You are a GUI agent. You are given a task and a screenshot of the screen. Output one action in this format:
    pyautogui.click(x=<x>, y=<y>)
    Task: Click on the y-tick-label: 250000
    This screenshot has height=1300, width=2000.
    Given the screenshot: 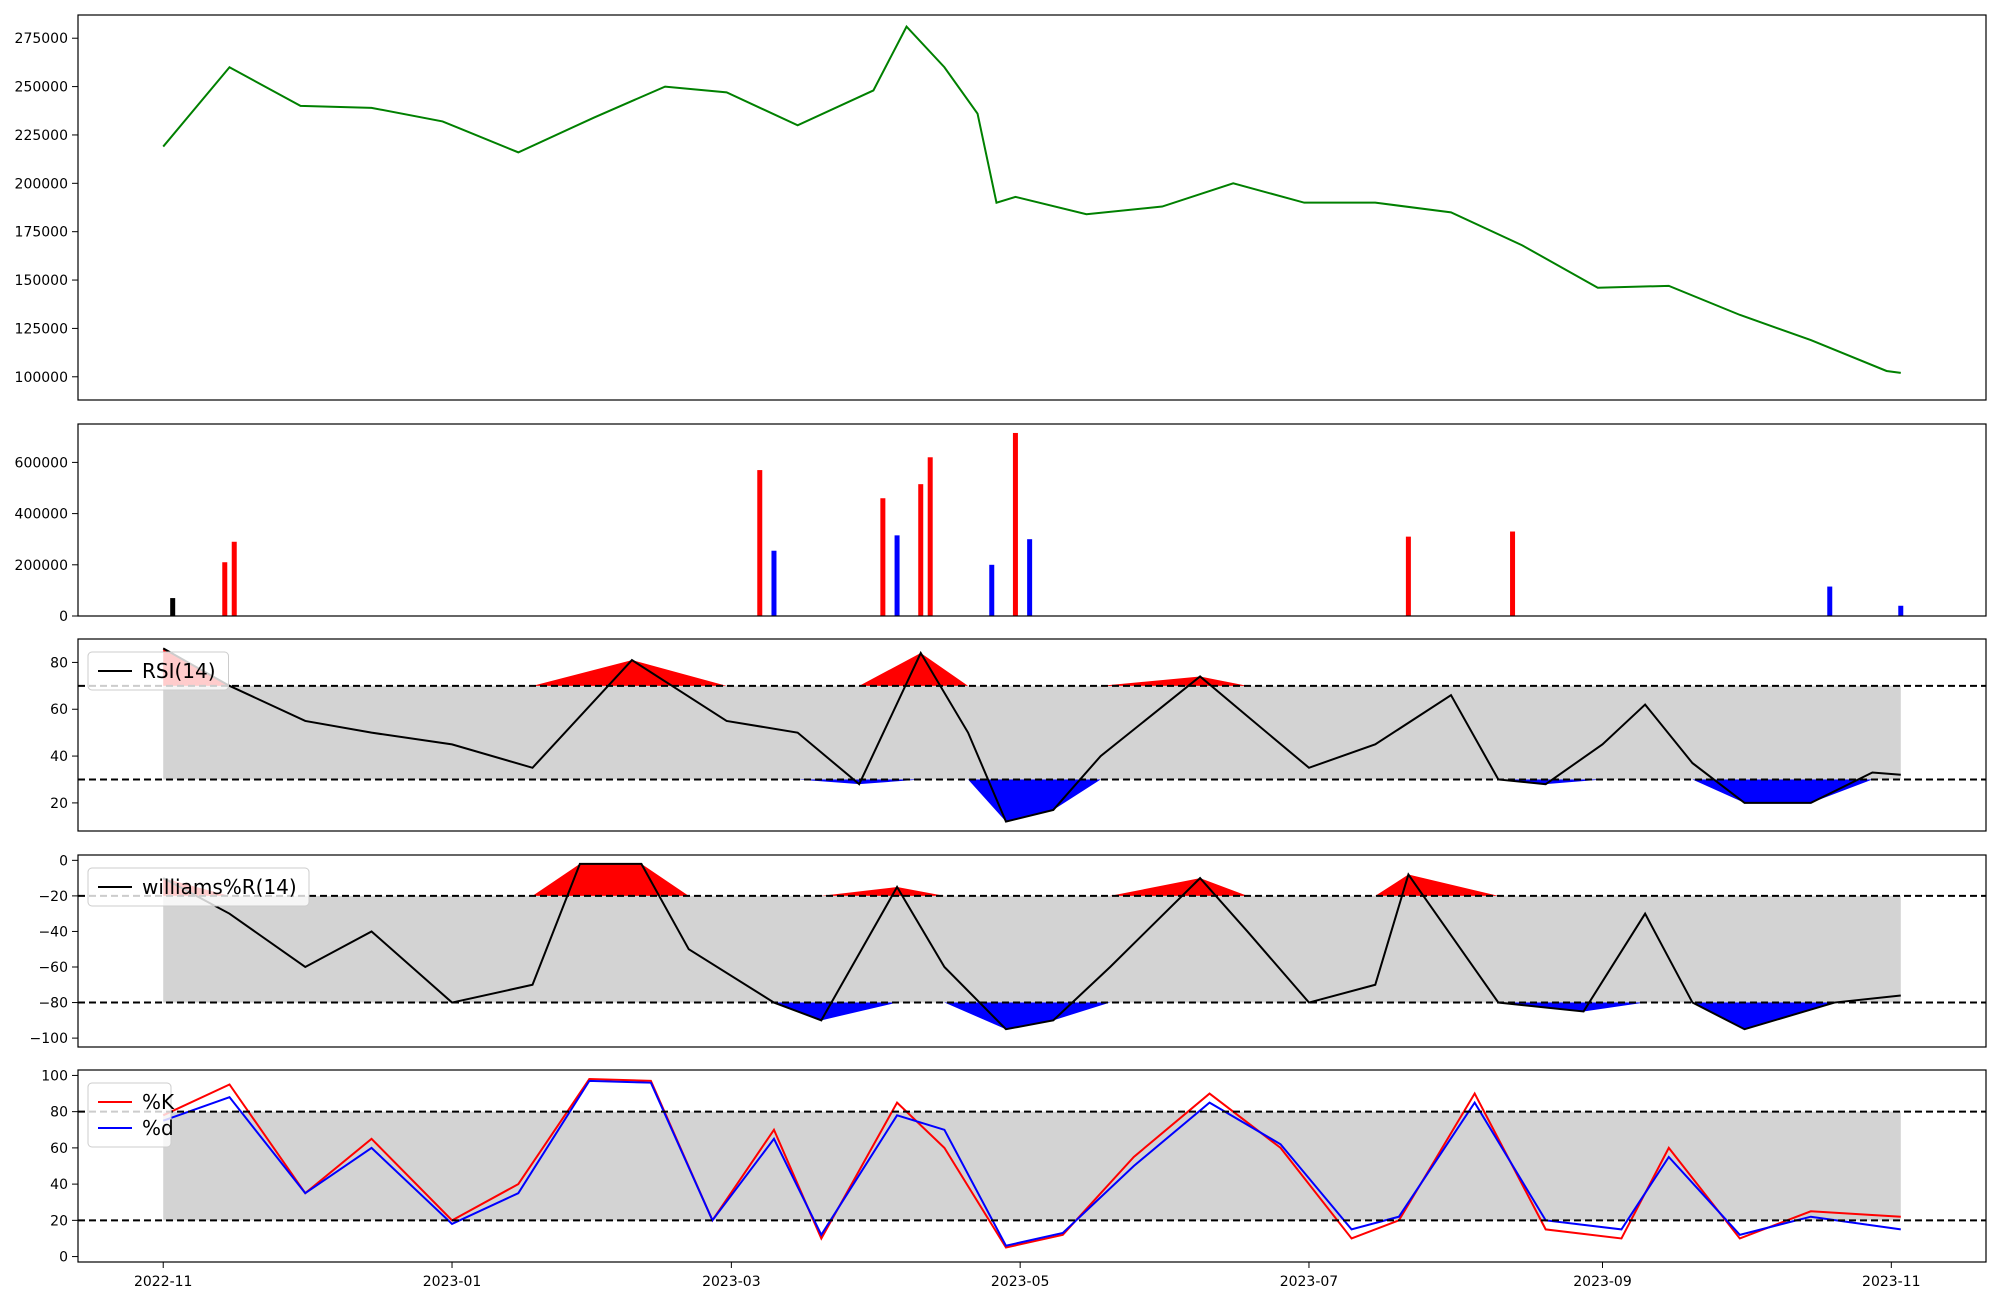 What is the action you would take?
    pyautogui.click(x=41, y=88)
    